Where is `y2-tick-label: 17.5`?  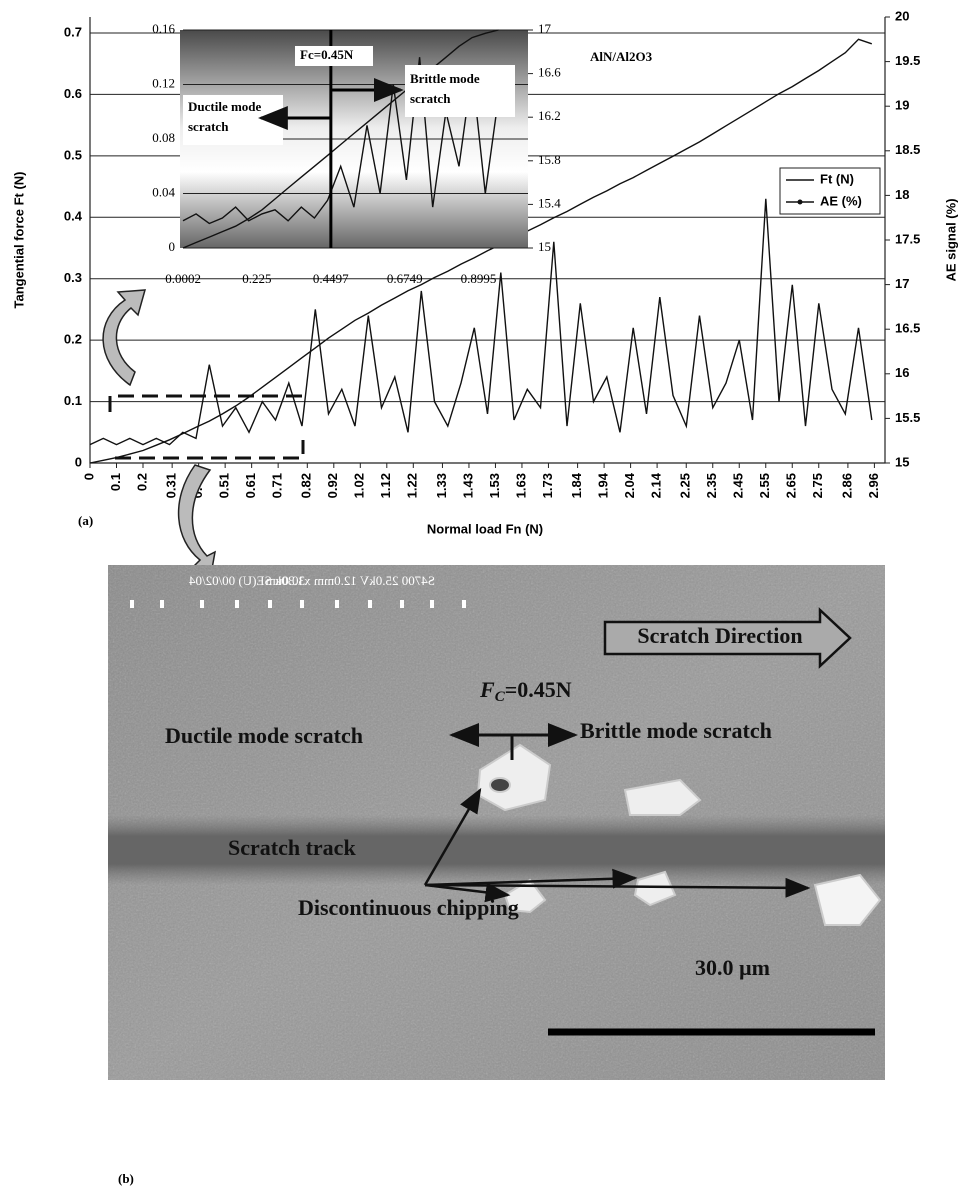 y2-tick-label: 17.5 is located at coordinates (907, 238).